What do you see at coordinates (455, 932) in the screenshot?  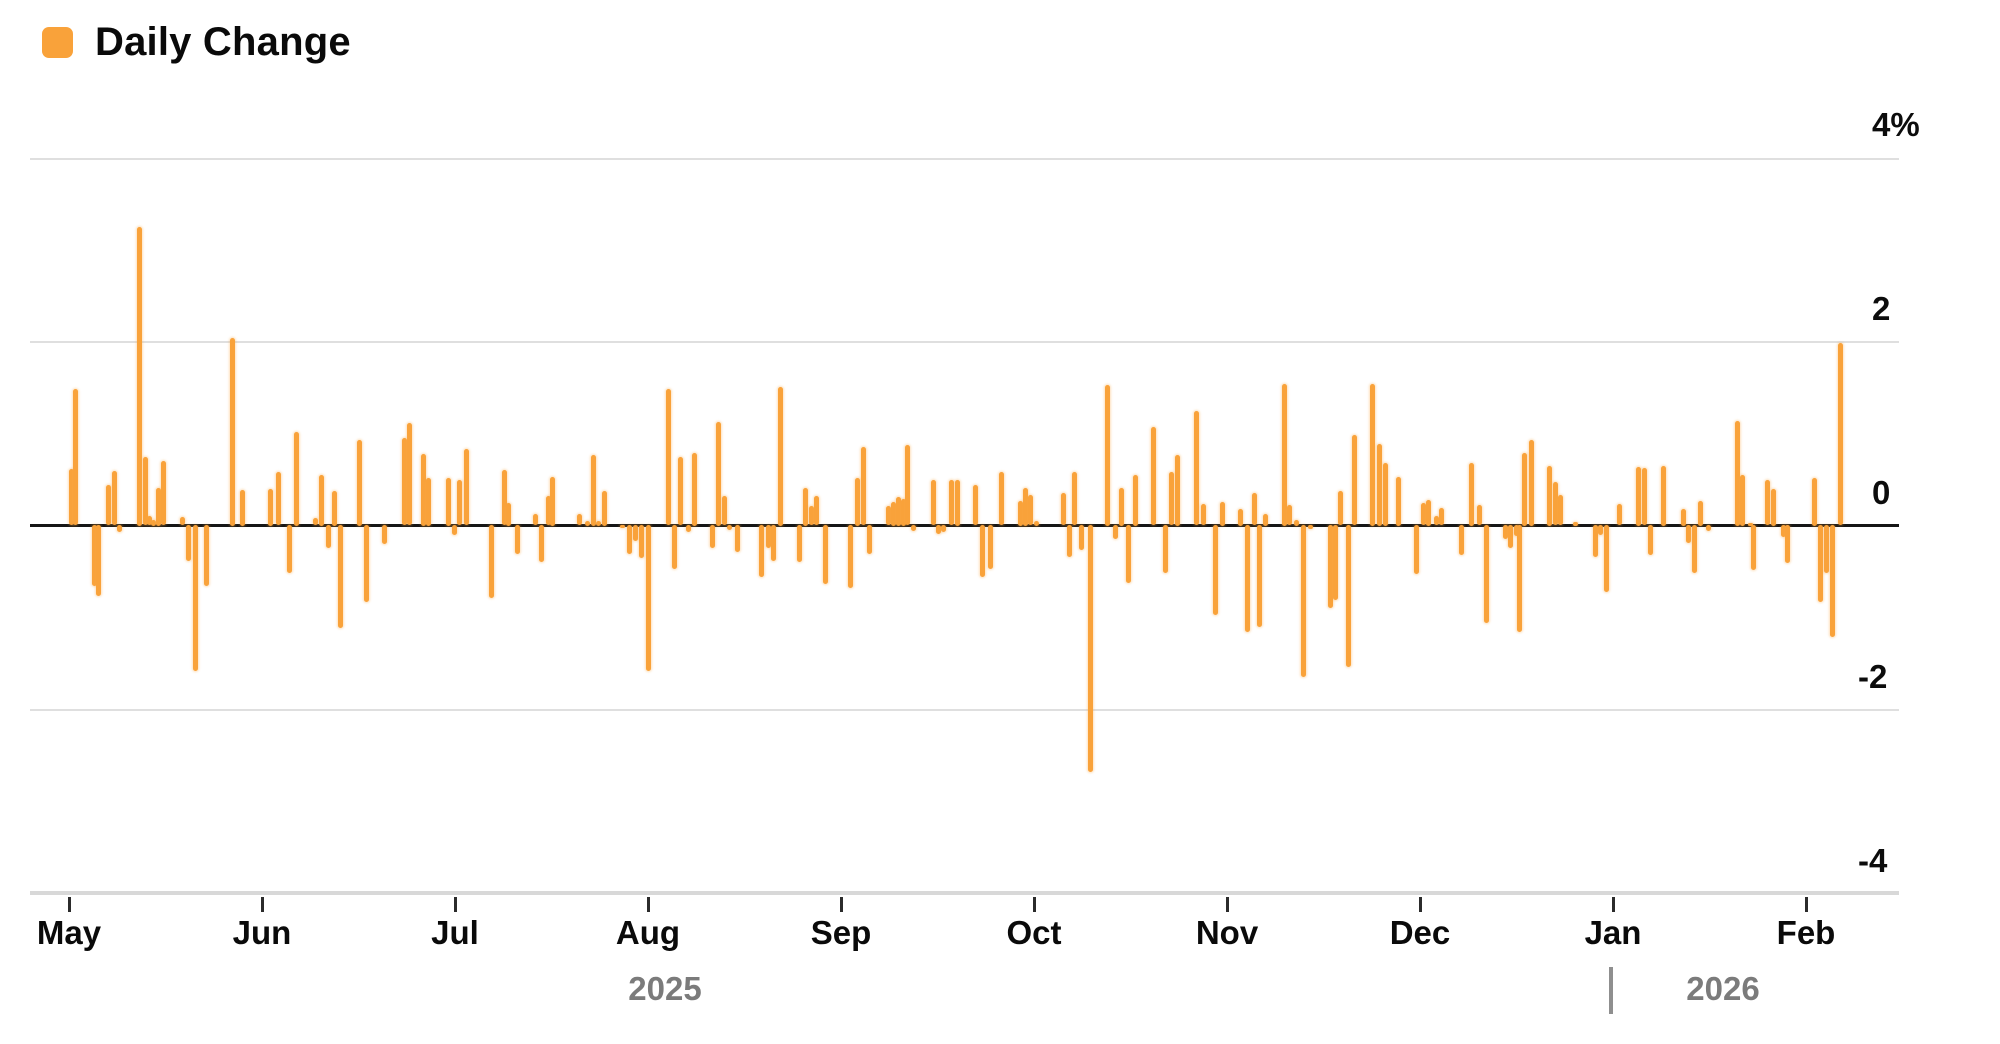 I see `x-axis-month-label: Jul` at bounding box center [455, 932].